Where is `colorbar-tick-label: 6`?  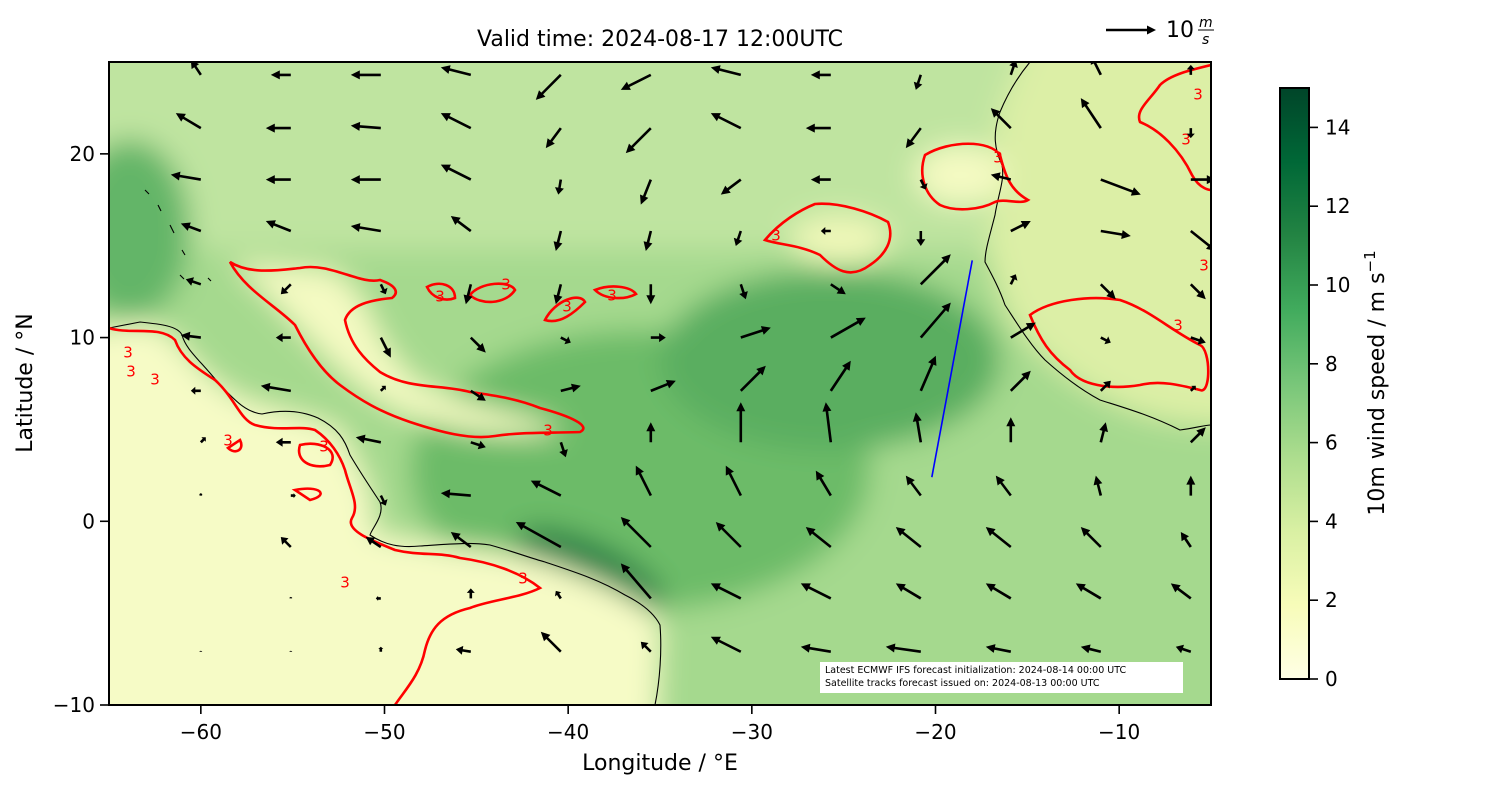 colorbar-tick-label: 6 is located at coordinates (1331, 443).